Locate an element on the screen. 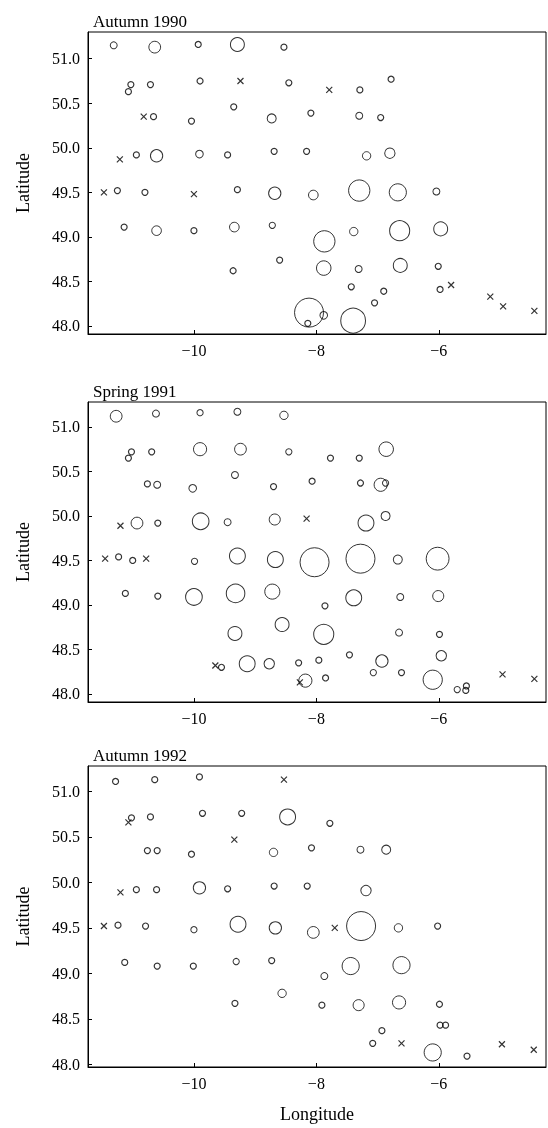 This screenshot has width=548, height=1128. y-tick-label: 50.0 is located at coordinates (66, 148).